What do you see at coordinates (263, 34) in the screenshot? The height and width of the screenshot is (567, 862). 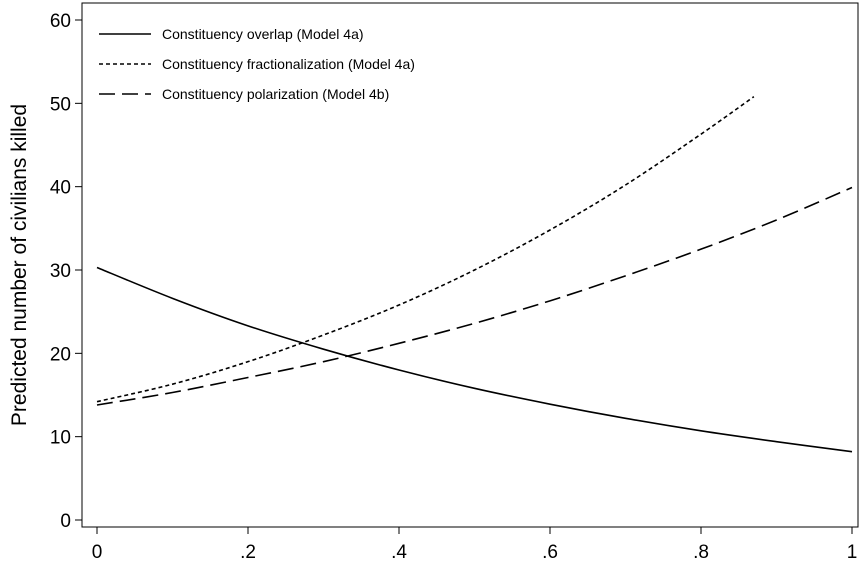 I see `legend-label-1: Constituency overlap (Model 4a)` at bounding box center [263, 34].